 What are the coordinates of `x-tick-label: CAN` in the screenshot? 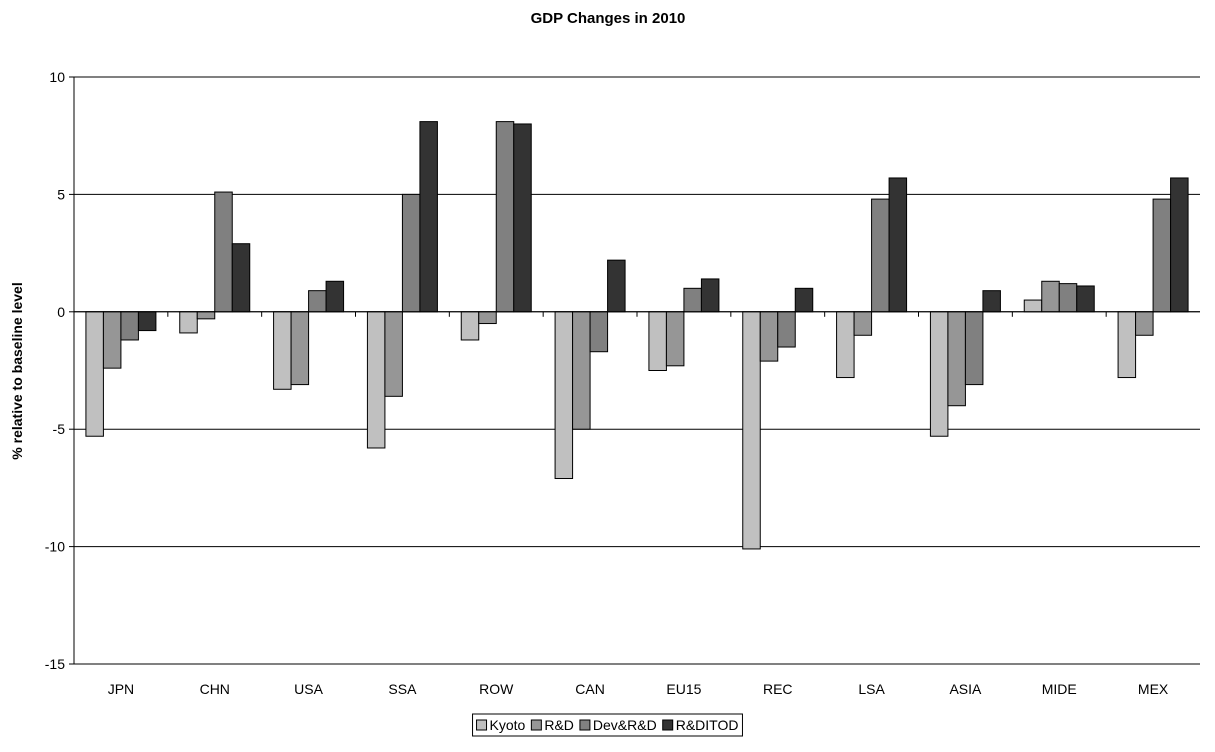 It's located at (590, 689).